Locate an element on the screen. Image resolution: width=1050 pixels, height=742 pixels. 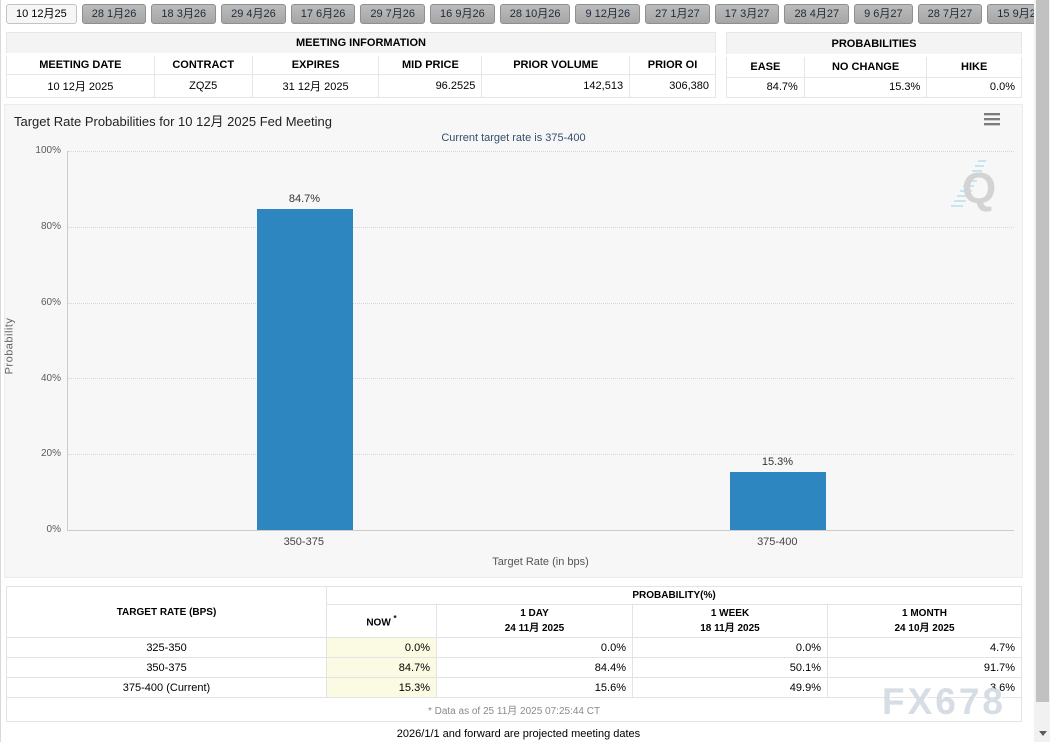
meeting-date-value: 10 12月 2025 is located at coordinates (80, 86).